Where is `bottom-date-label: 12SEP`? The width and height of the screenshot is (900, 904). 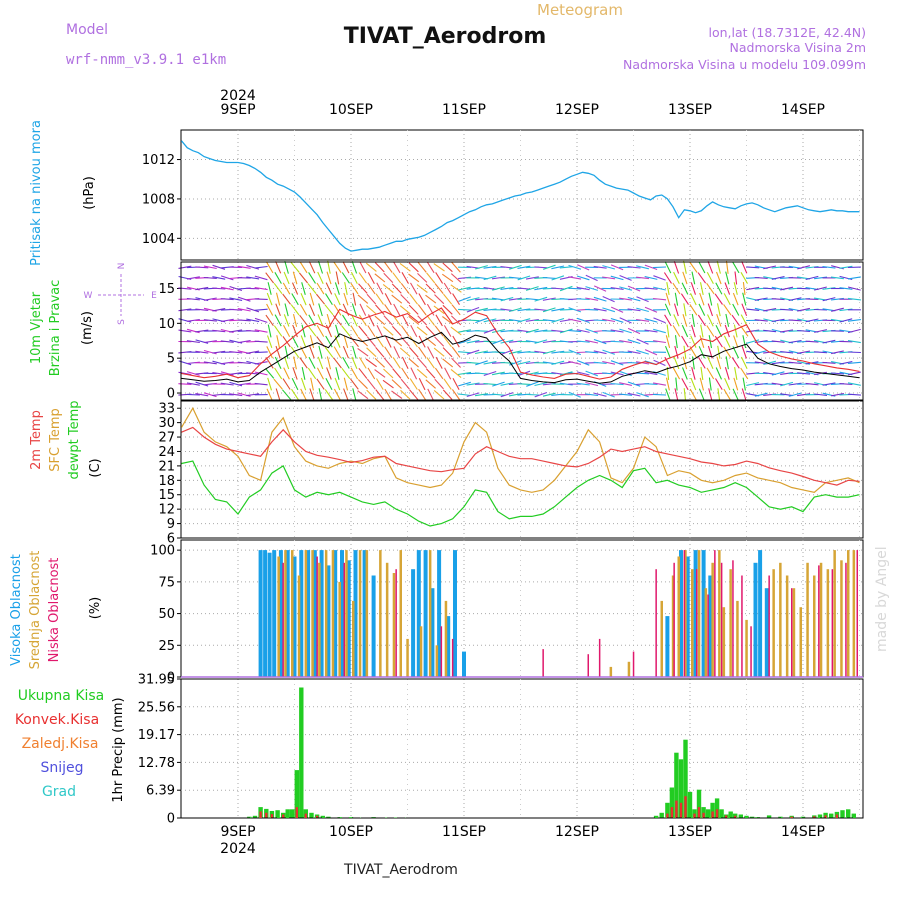 bottom-date-label: 12SEP is located at coordinates (577, 832).